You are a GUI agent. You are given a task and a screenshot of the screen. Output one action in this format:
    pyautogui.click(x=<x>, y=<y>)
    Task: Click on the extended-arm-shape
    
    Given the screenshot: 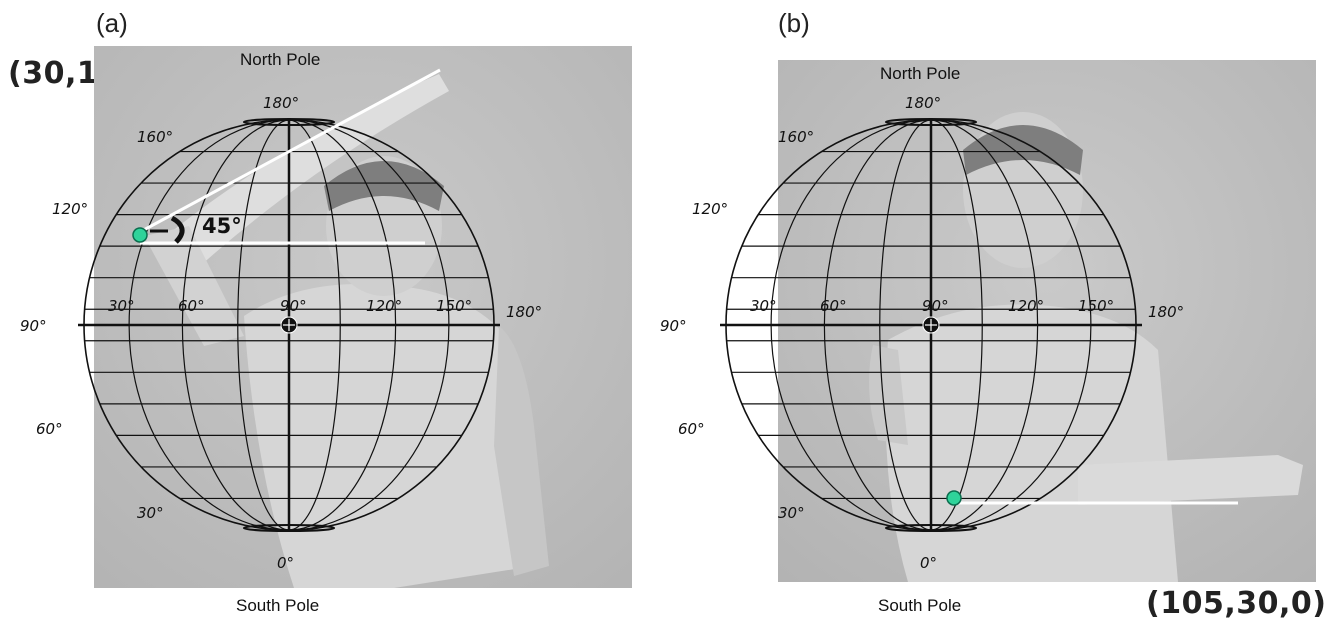 What is the action you would take?
    pyautogui.click(x=1190, y=480)
    